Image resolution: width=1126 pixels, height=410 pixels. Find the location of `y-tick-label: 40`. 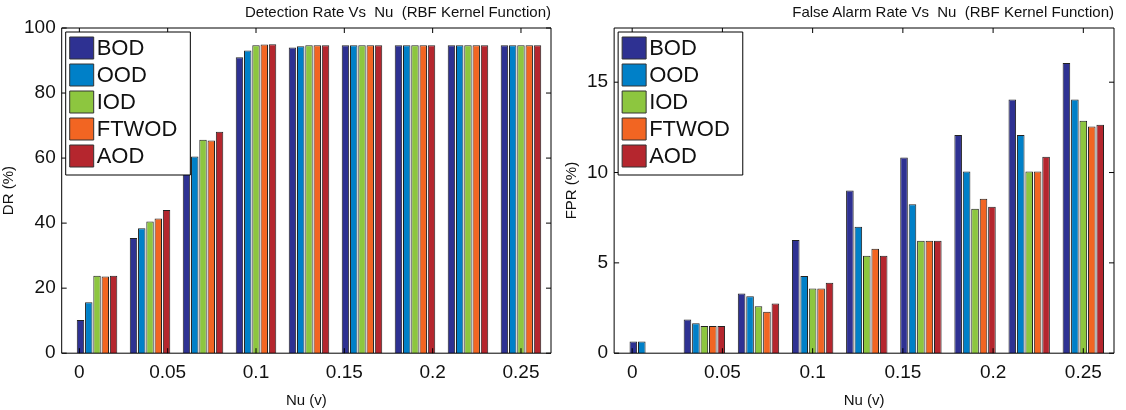

y-tick-label: 40 is located at coordinates (45, 222).